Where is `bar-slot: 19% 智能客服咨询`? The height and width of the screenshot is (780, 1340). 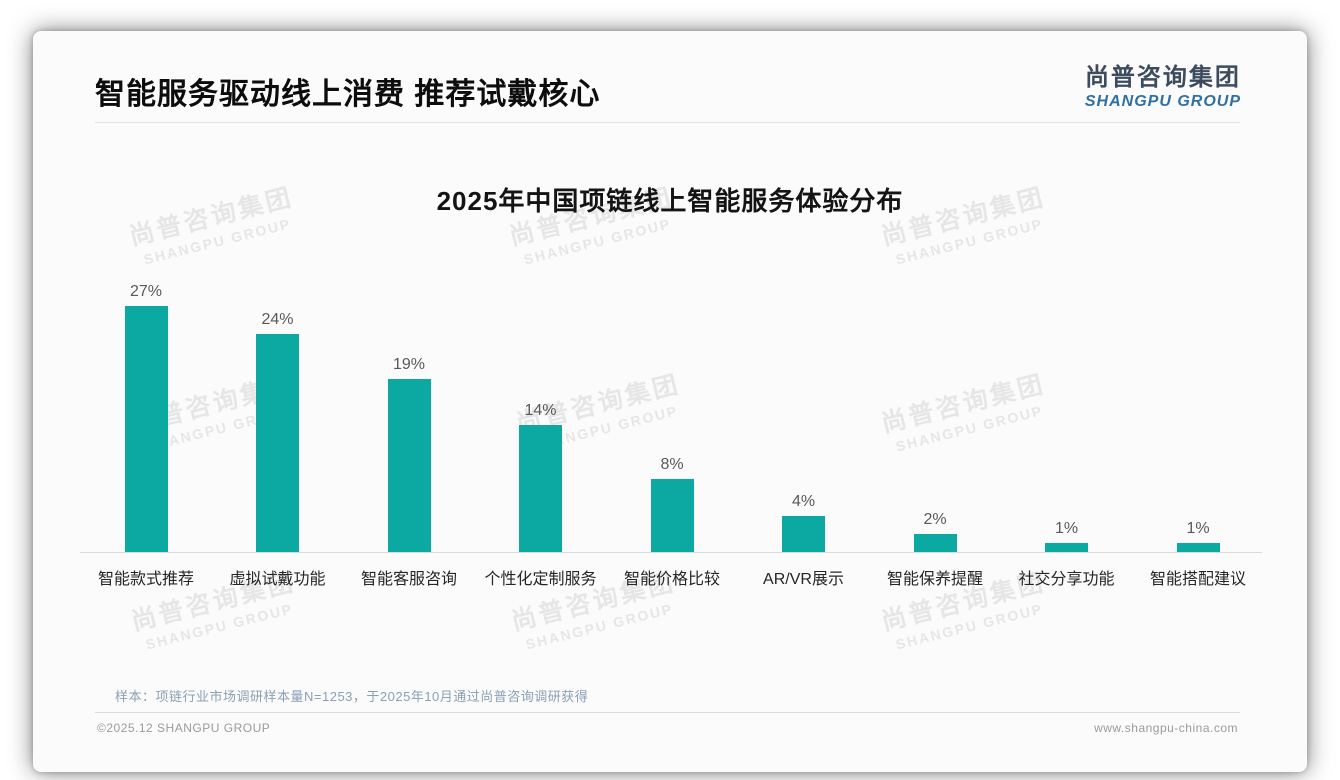
bar-slot: 19% 智能客服咨询 is located at coordinates (409, 432).